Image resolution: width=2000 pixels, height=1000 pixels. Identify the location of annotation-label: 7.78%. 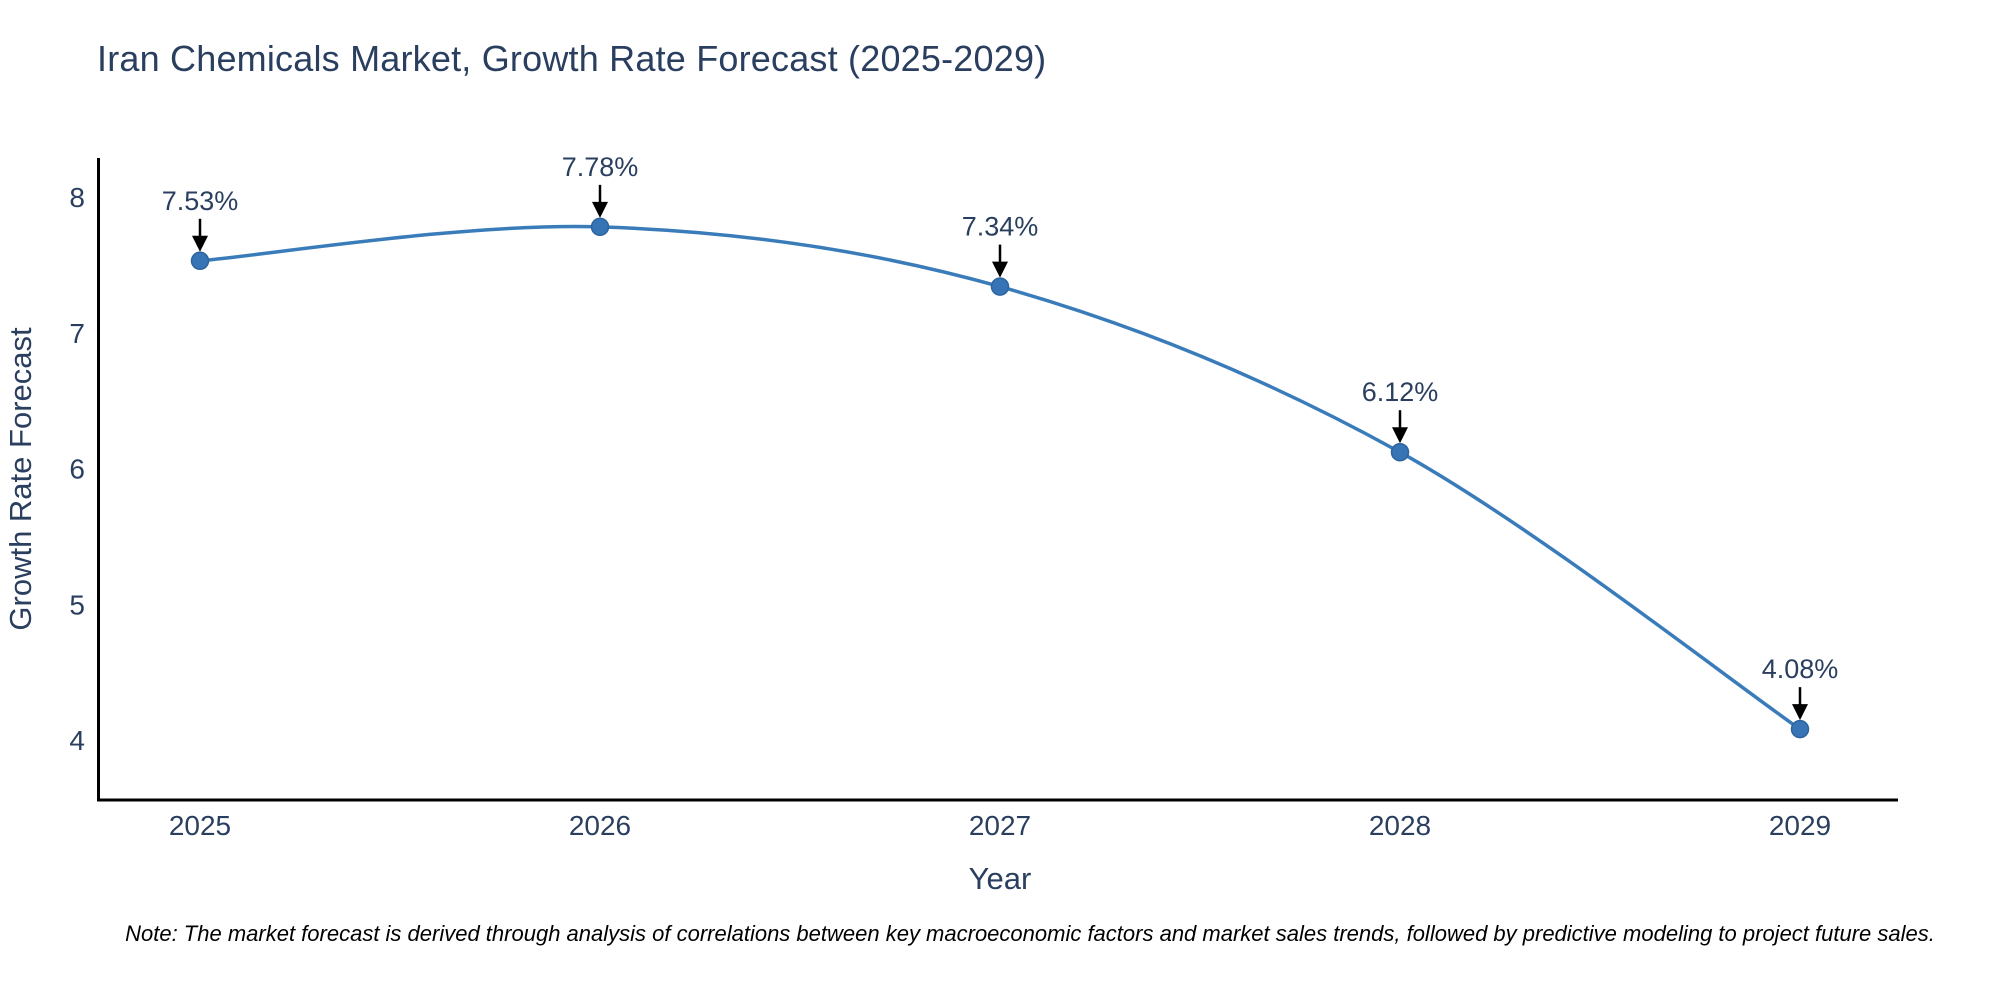
(600, 167).